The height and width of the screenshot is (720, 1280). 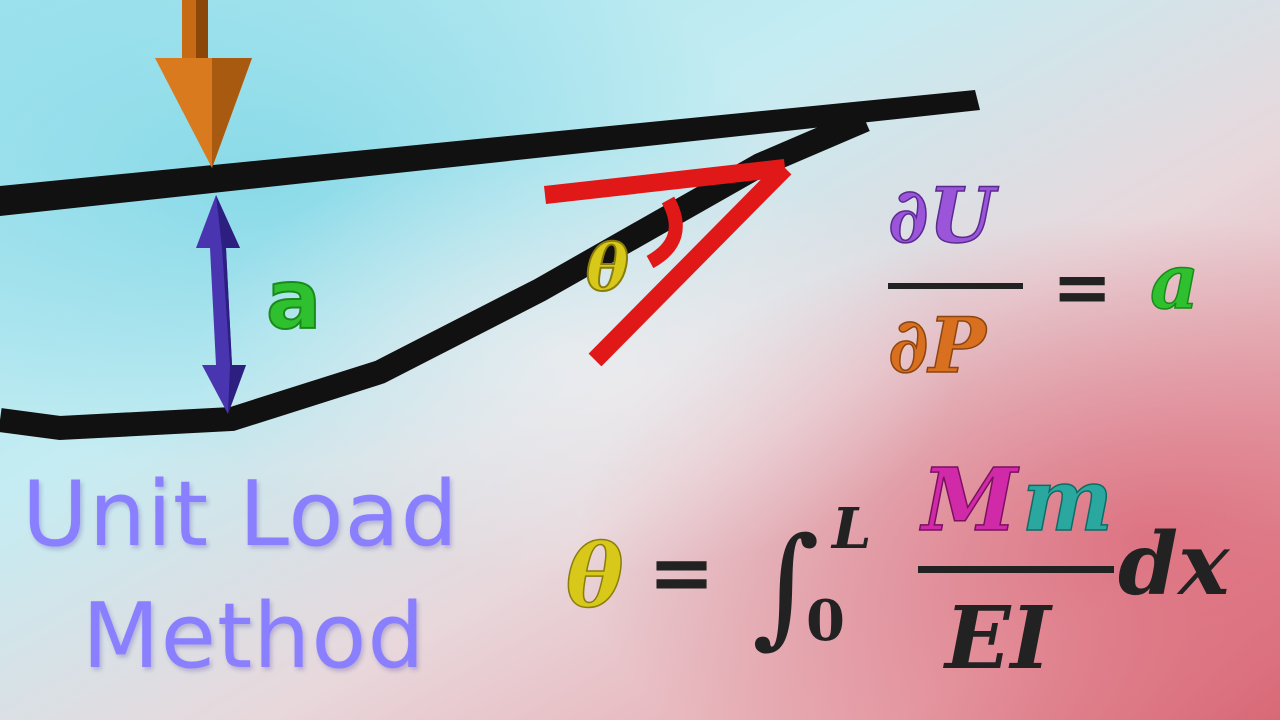 I want to click on title-line-2: Method, so click(x=254, y=636).